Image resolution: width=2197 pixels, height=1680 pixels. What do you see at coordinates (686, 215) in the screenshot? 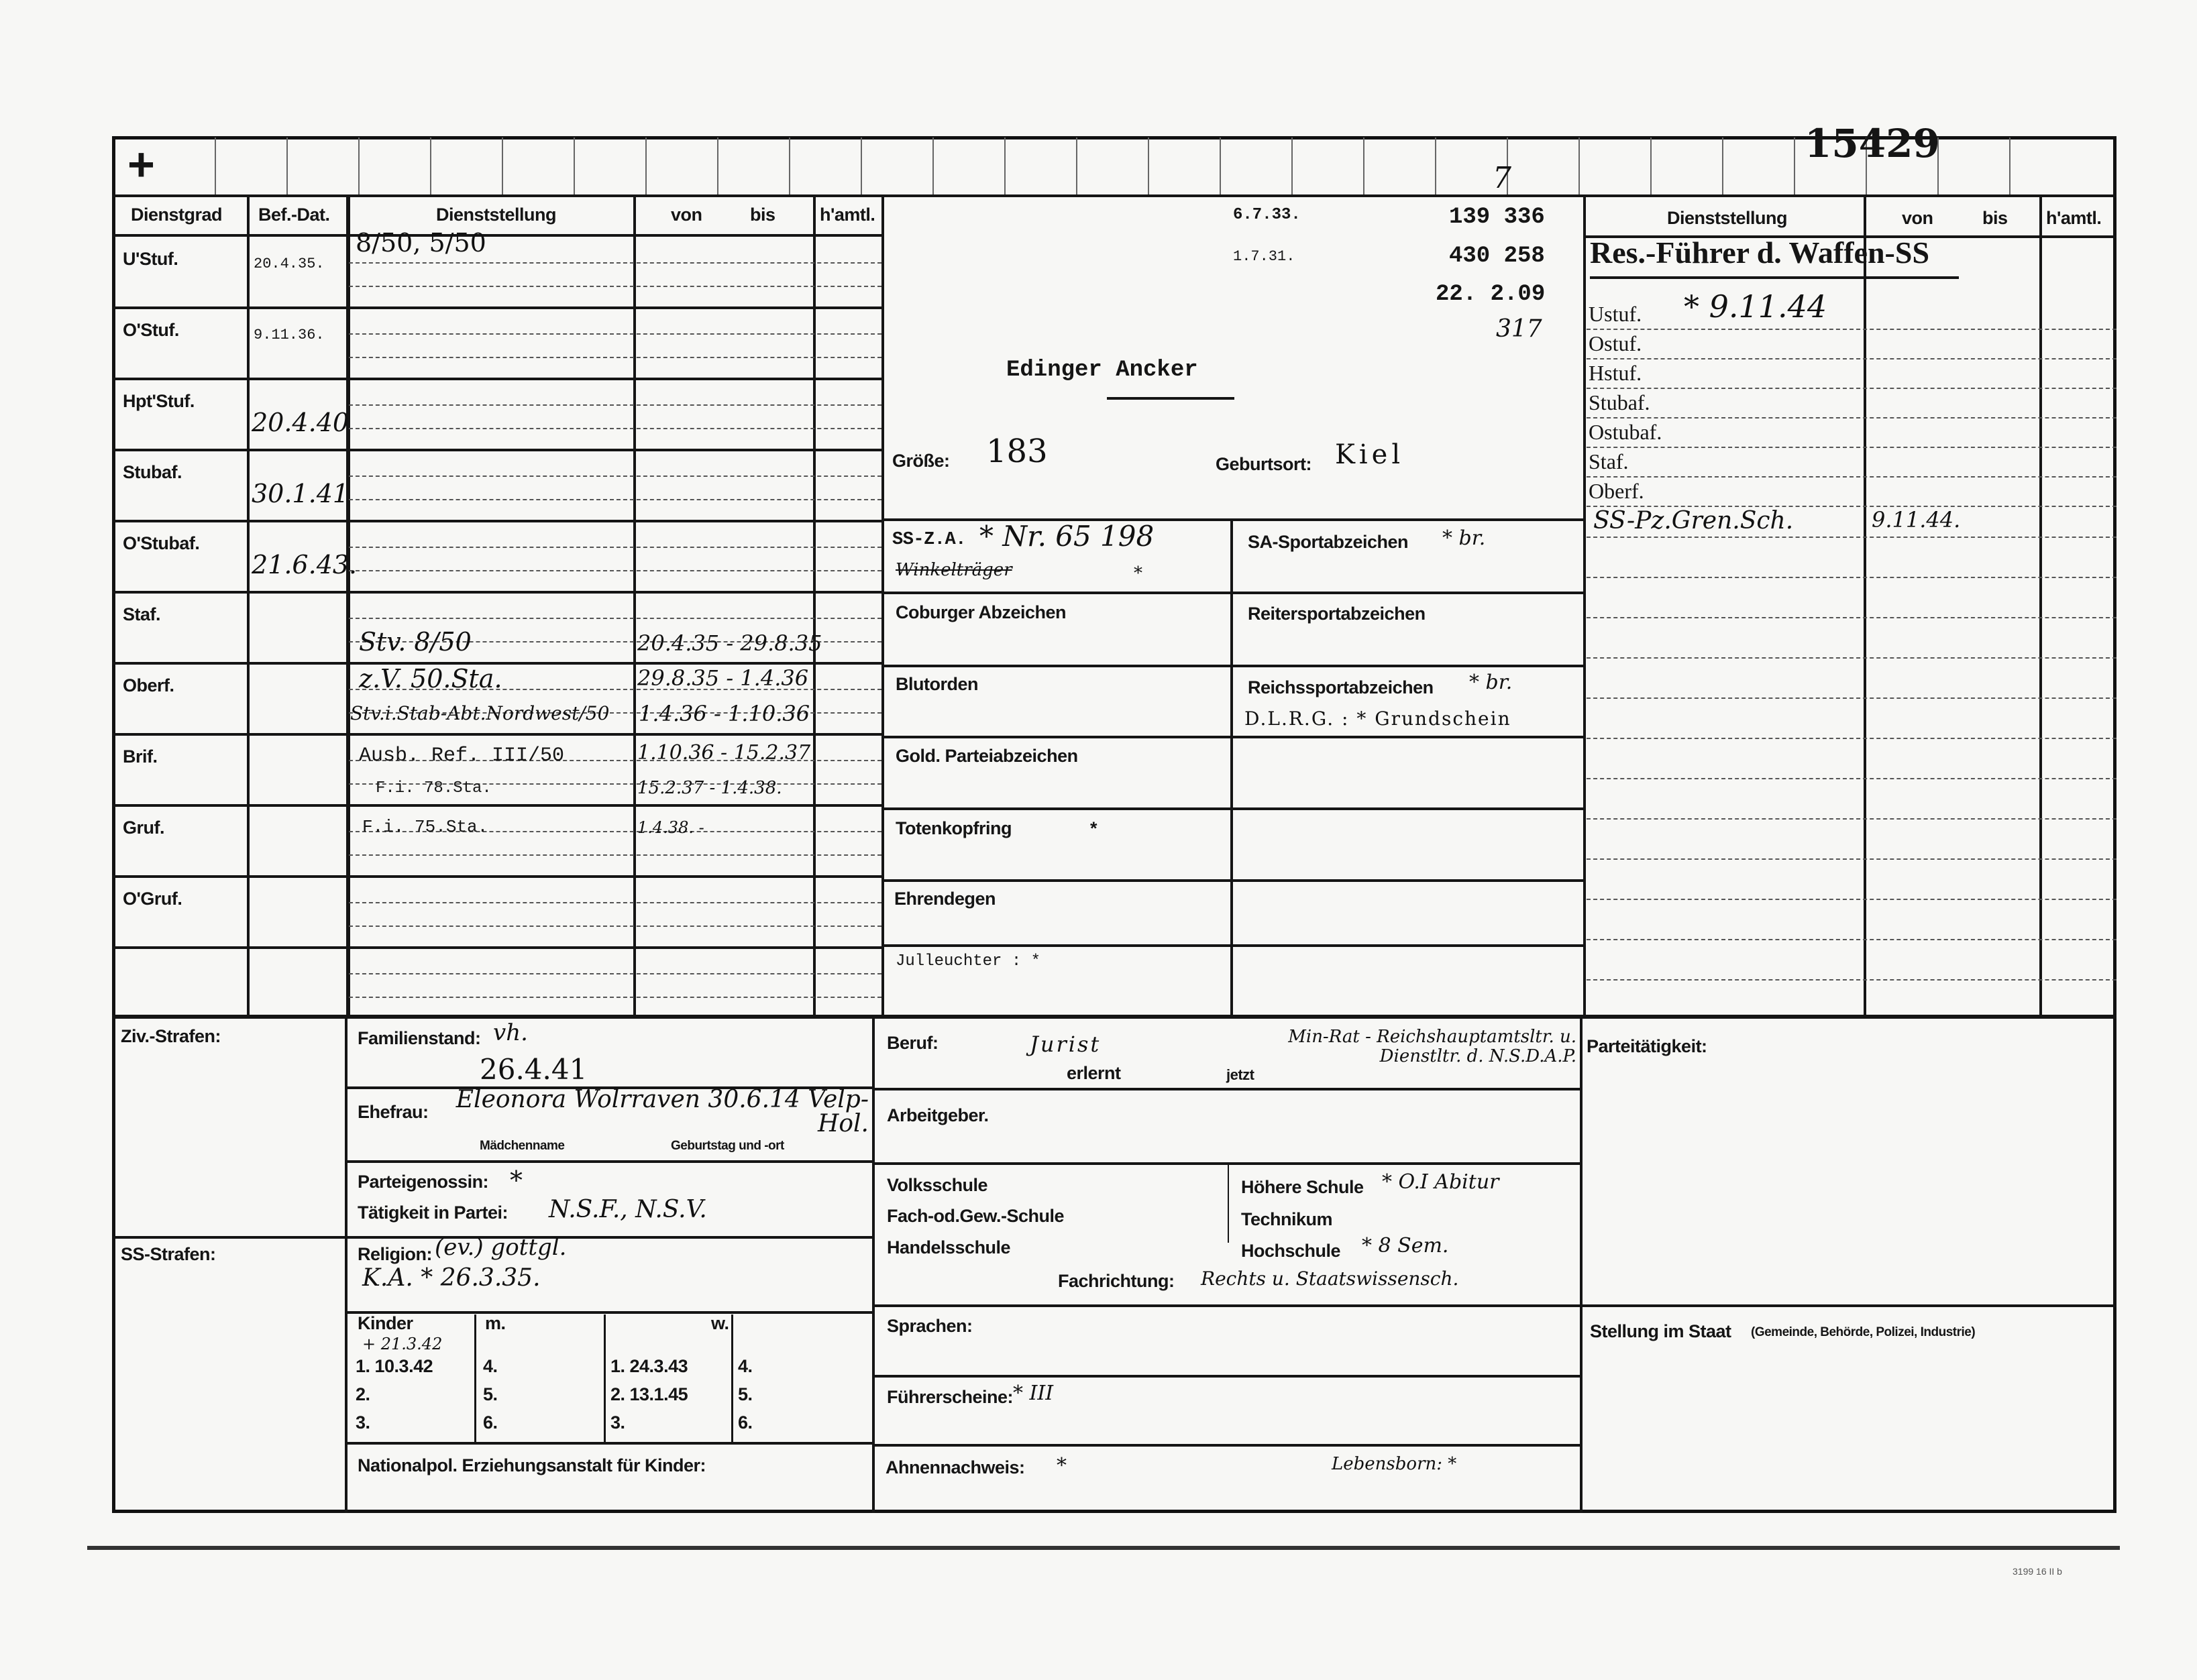
I see `header-von: von` at bounding box center [686, 215].